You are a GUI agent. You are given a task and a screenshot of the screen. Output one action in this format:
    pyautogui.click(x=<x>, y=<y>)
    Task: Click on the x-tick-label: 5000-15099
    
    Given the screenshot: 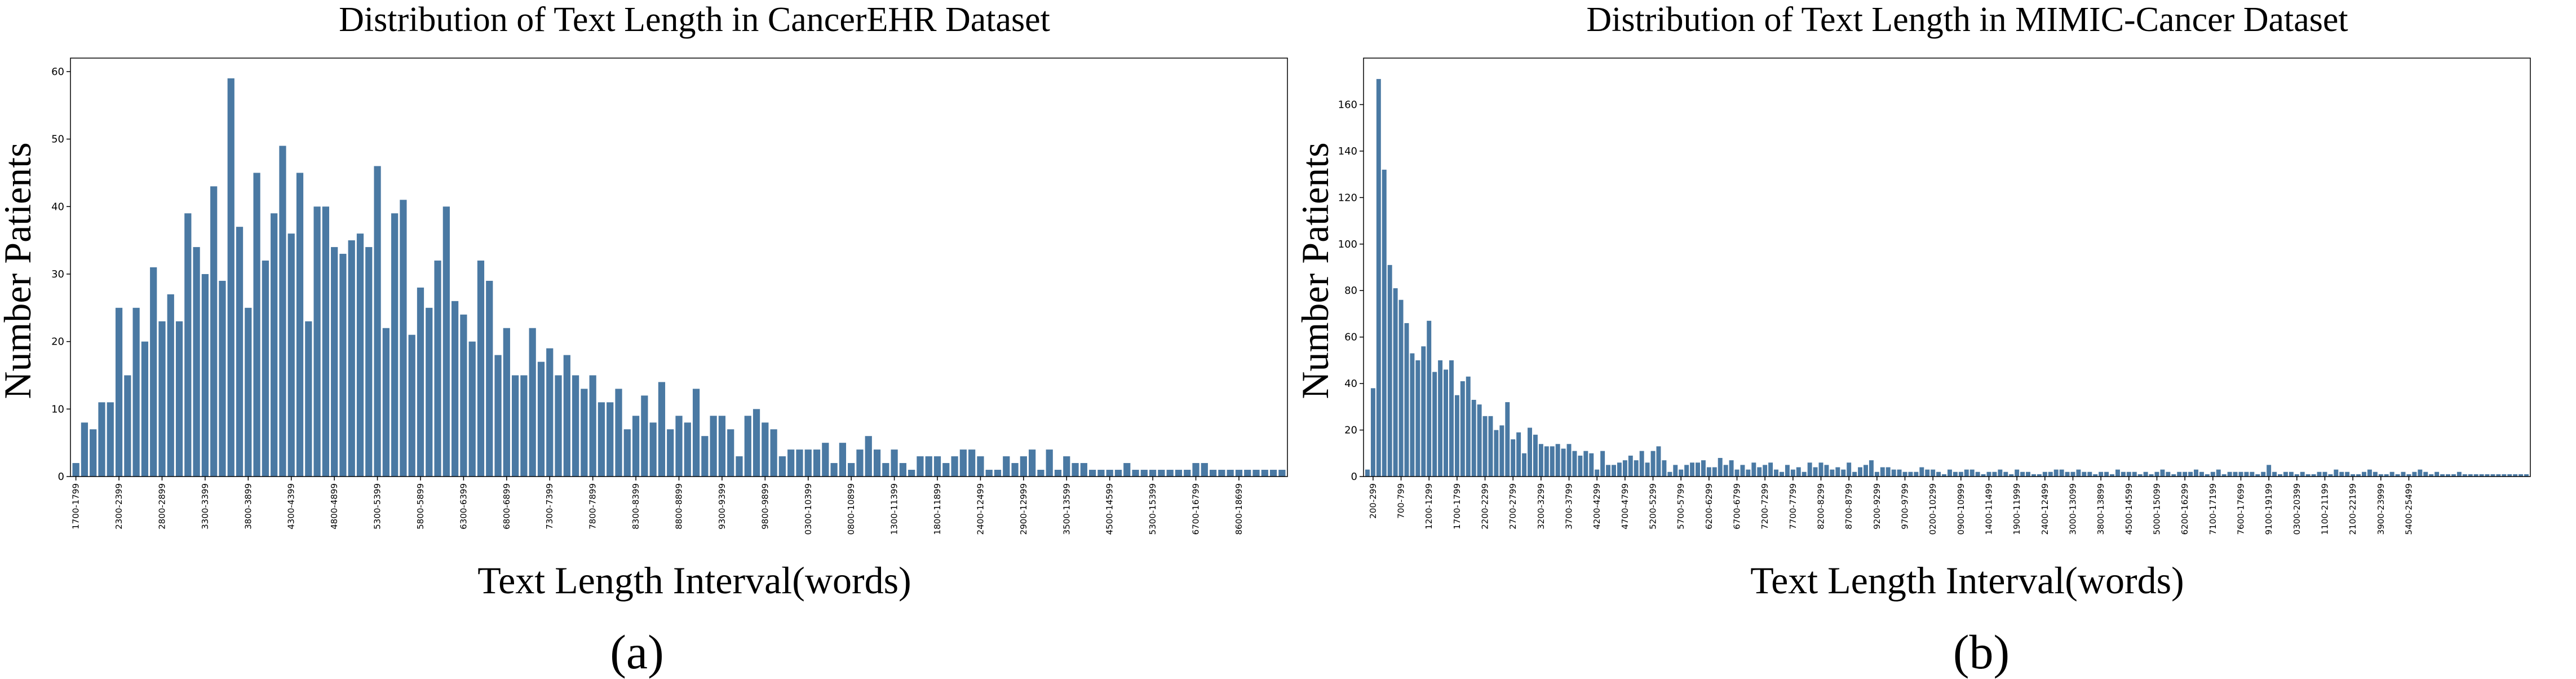 What is the action you would take?
    pyautogui.click(x=2157, y=509)
    